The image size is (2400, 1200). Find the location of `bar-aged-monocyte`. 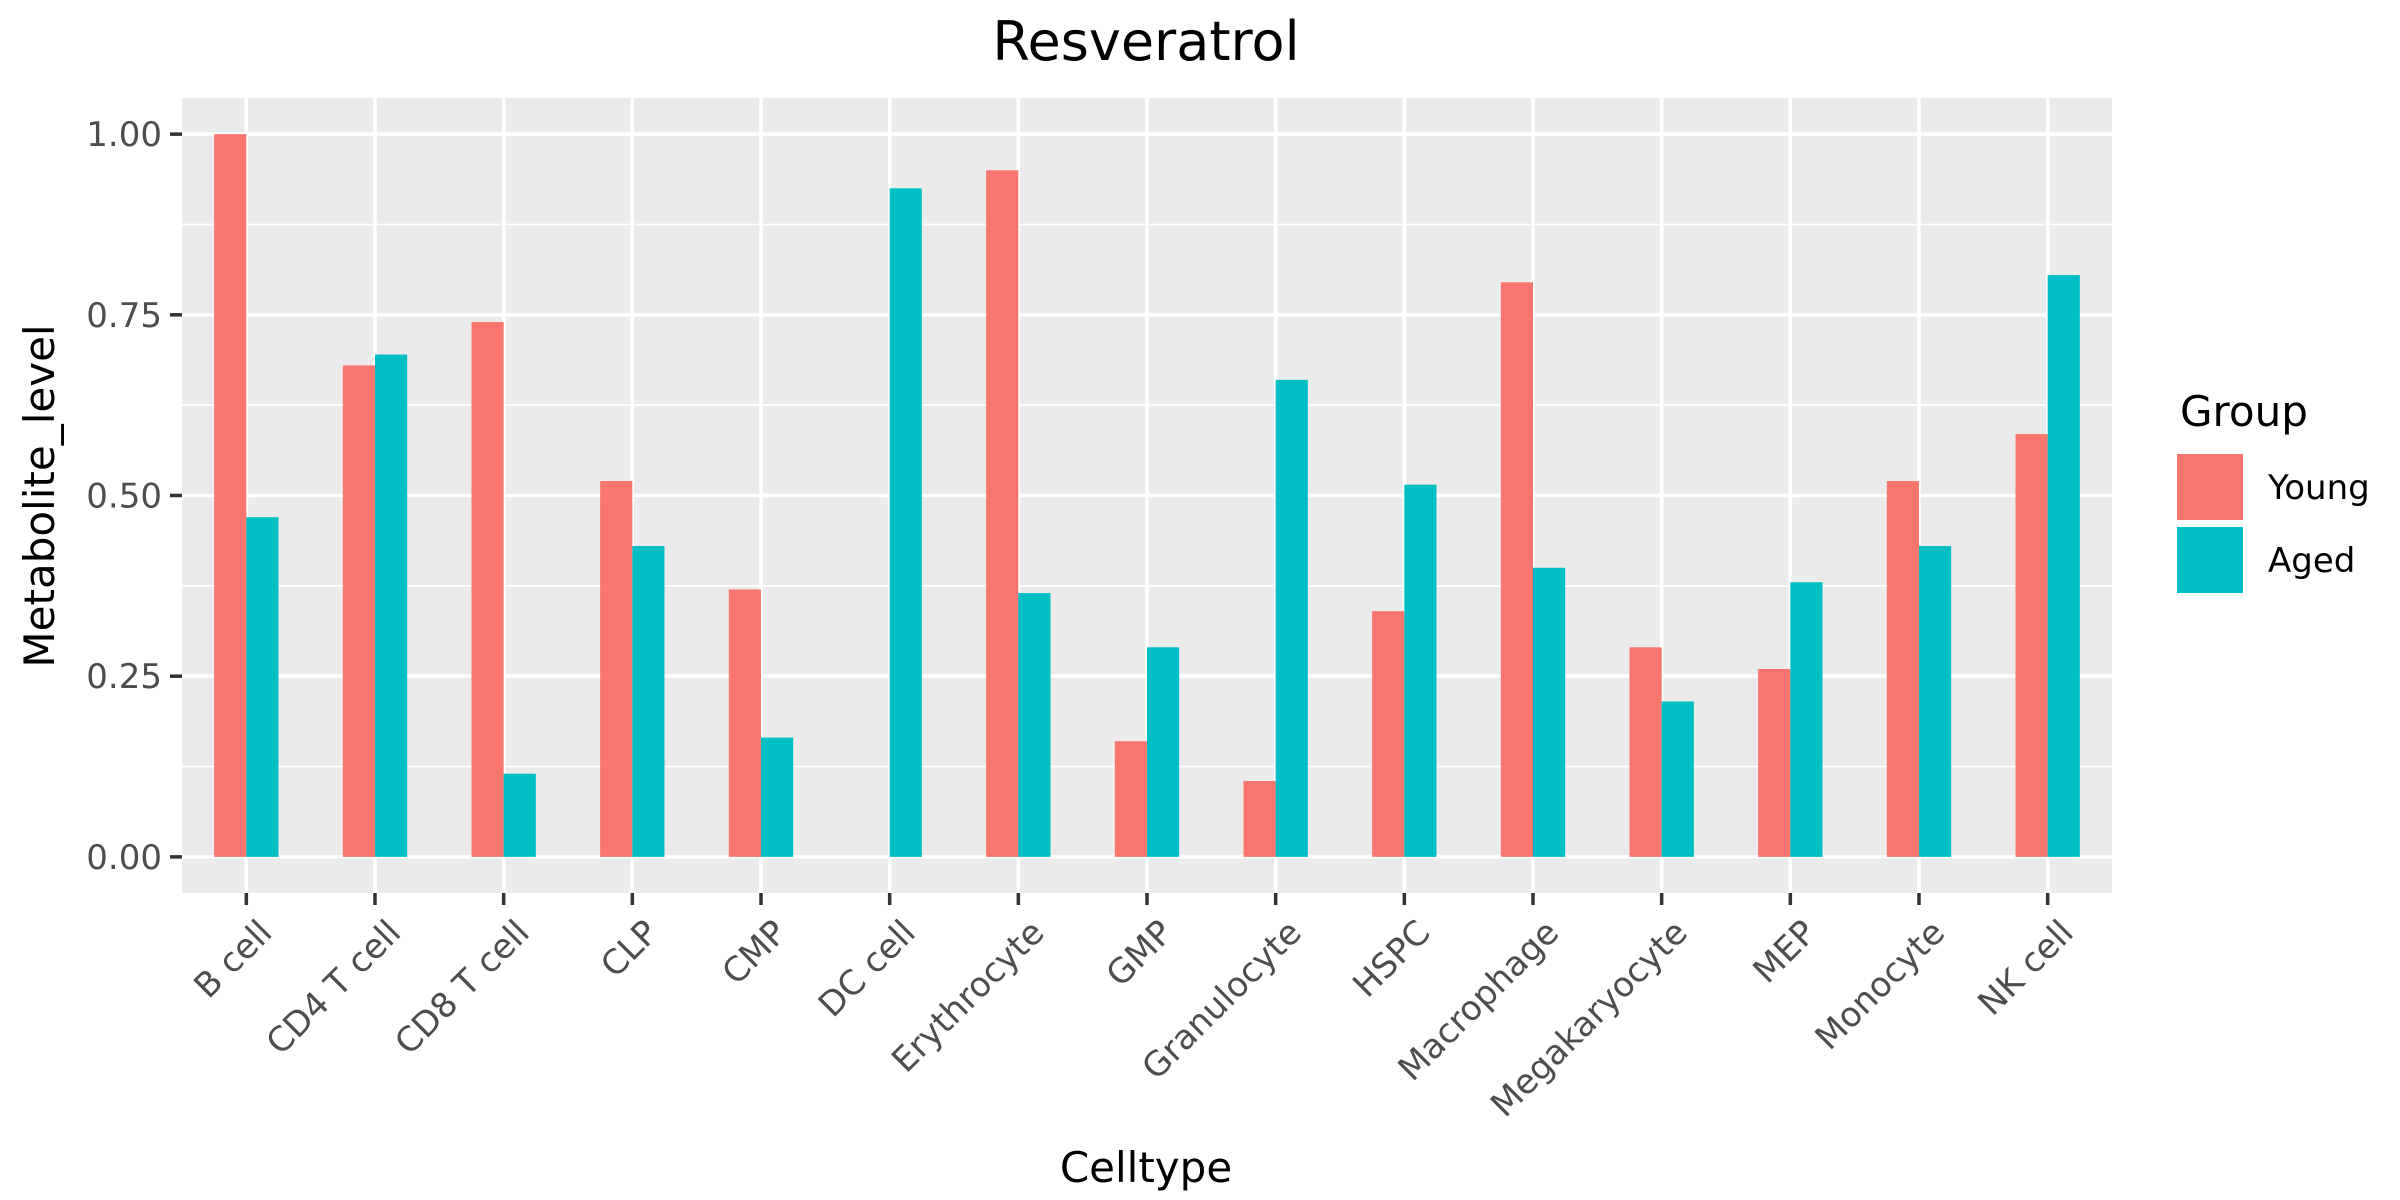

bar-aged-monocyte is located at coordinates (1935, 701).